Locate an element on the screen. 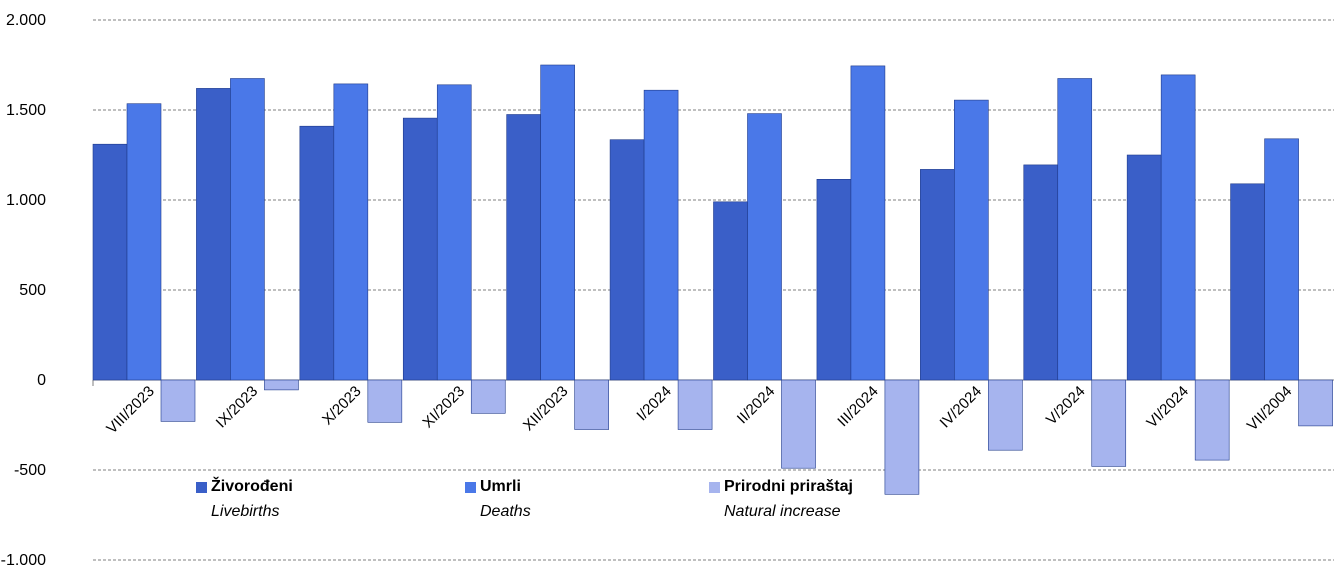  y-tick-label: 1.500 is located at coordinates (26, 110).